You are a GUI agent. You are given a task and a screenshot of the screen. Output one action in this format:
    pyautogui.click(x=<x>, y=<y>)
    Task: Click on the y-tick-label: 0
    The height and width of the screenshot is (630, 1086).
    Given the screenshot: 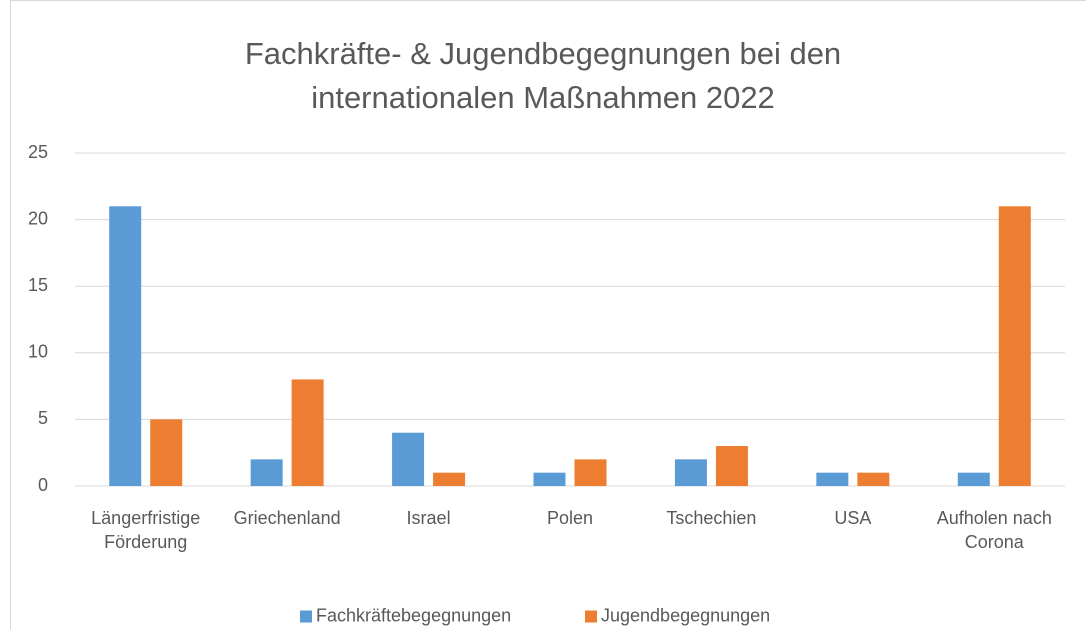 What is the action you would take?
    pyautogui.click(x=43, y=485)
    